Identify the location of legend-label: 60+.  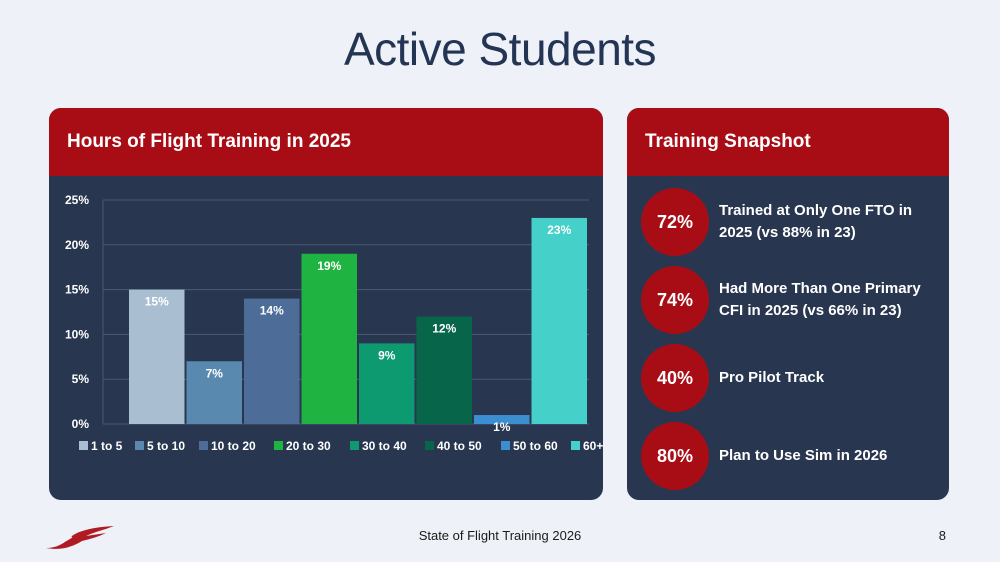
(593, 446).